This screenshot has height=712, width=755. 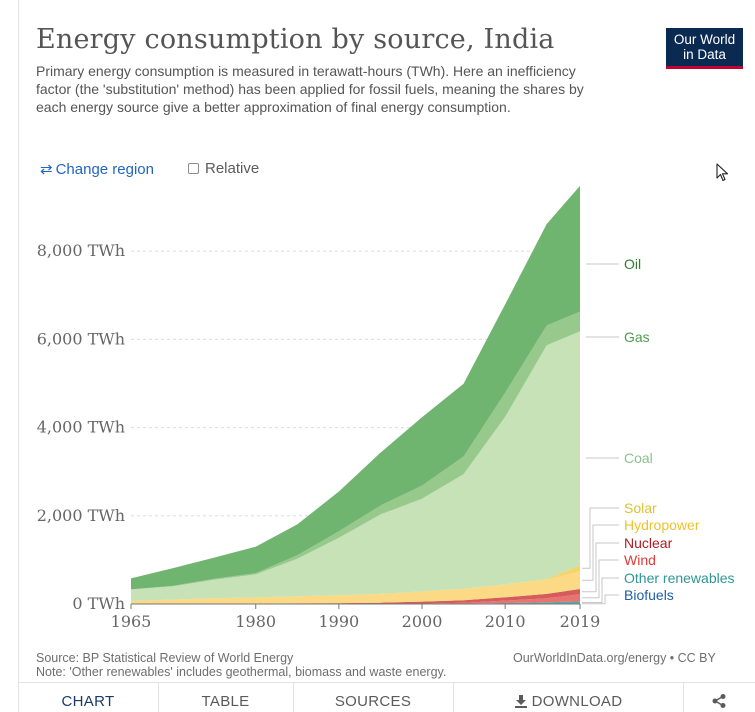 What do you see at coordinates (679, 578) in the screenshot?
I see `series-label-other-renewables: Other renewables` at bounding box center [679, 578].